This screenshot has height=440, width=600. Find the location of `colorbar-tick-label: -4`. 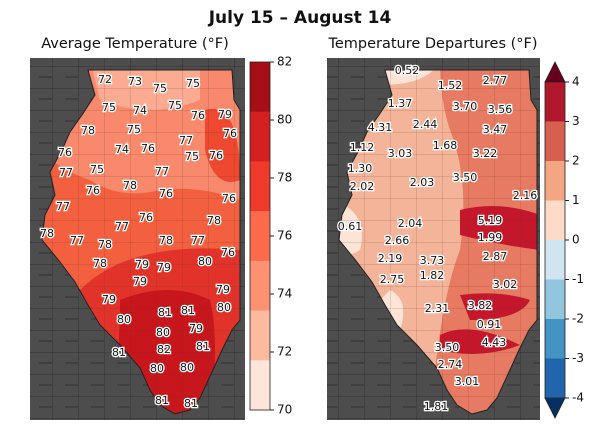

colorbar-tick-label: -4 is located at coordinates (578, 398).